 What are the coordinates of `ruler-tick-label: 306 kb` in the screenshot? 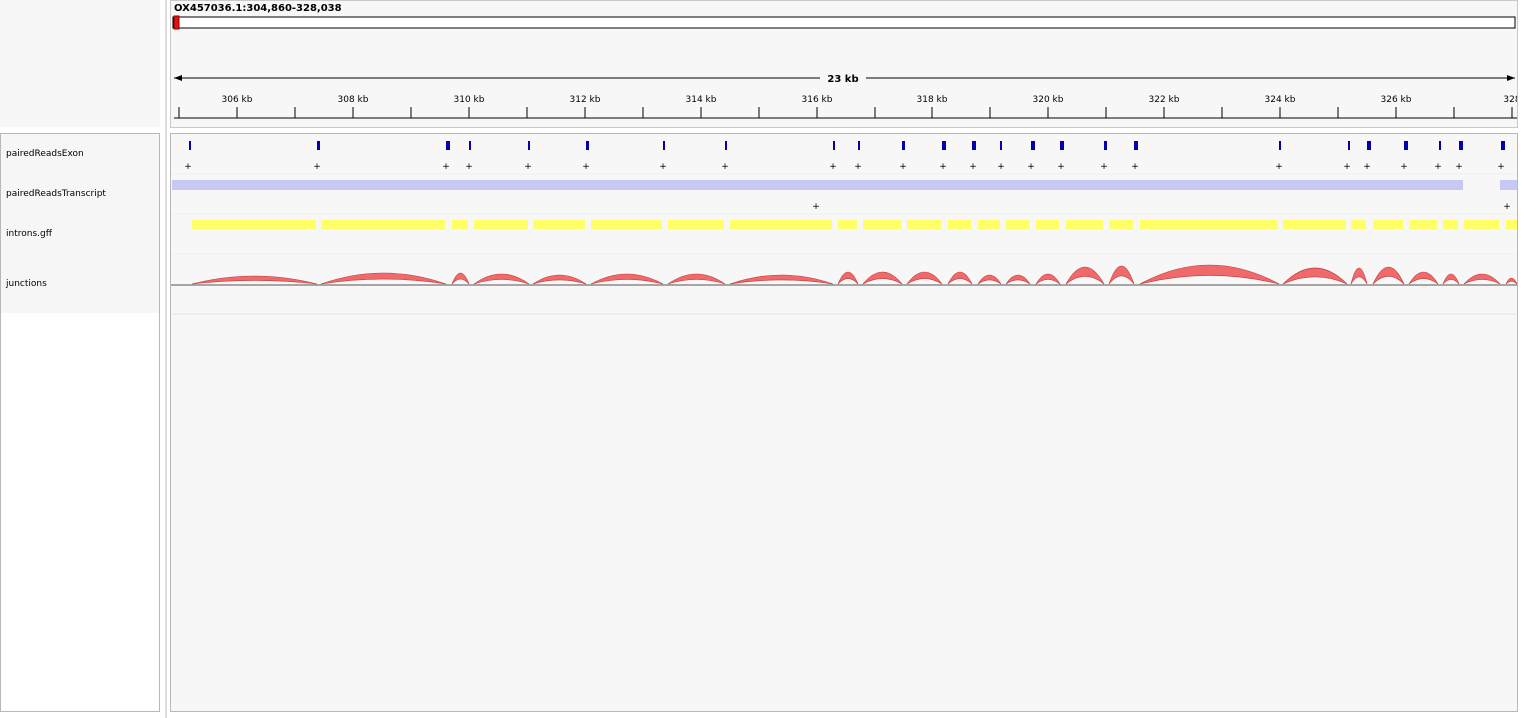 It's located at (237, 100).